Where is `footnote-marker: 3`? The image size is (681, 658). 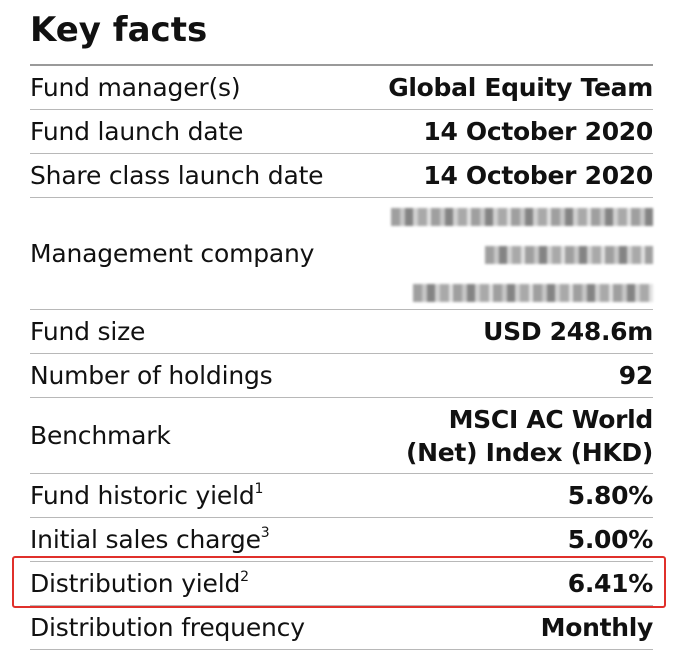 footnote-marker: 3 is located at coordinates (265, 532).